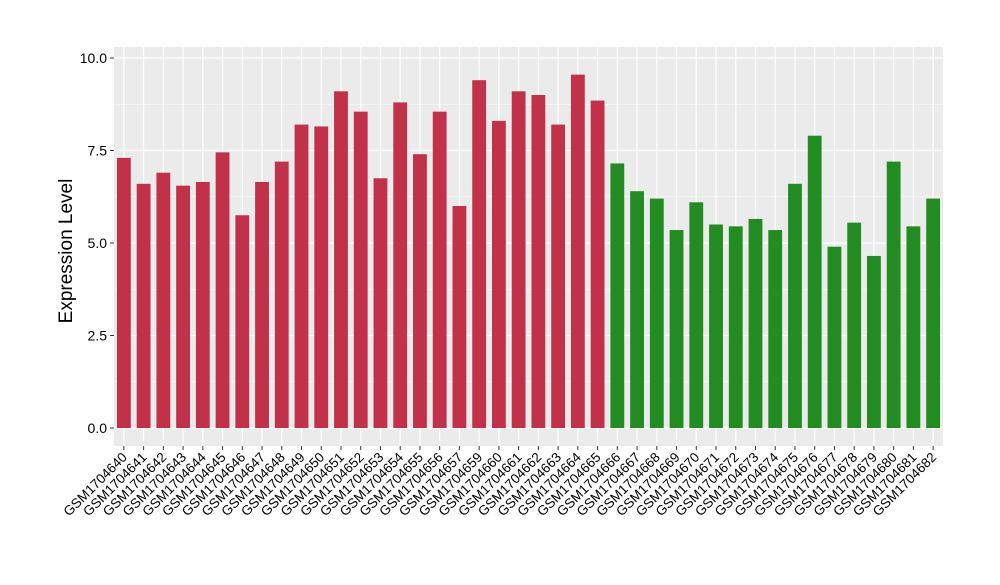  What do you see at coordinates (123, 292) in the screenshot?
I see `bar-GSM1704640` at bounding box center [123, 292].